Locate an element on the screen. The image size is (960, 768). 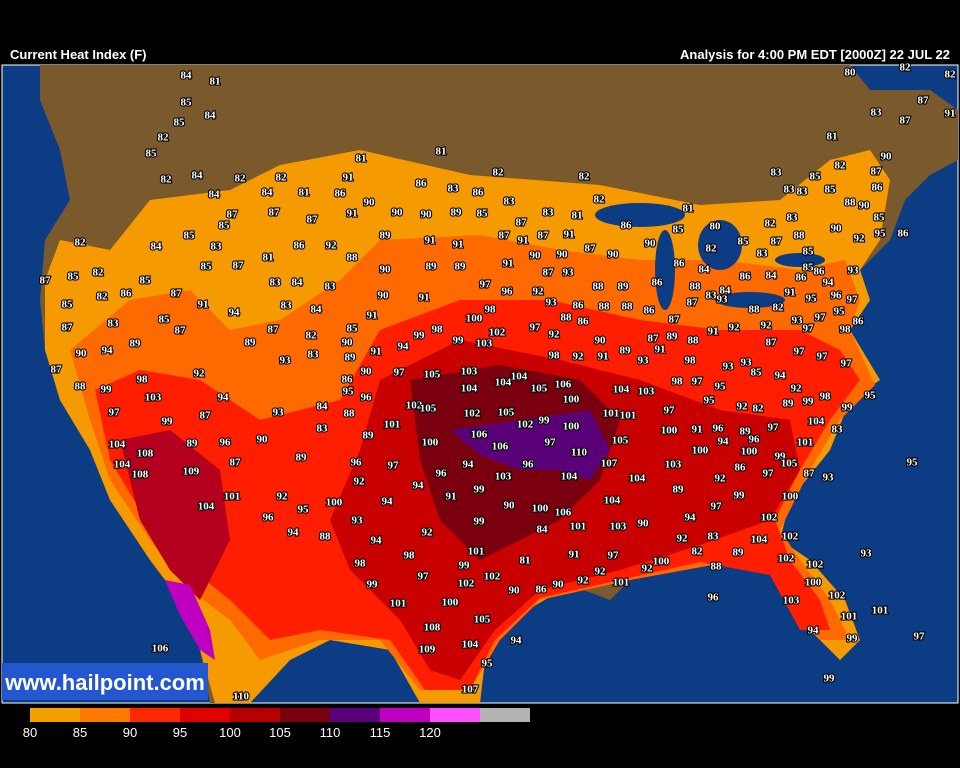
watermark: www.hailpoint.com is located at coordinates (104, 682).